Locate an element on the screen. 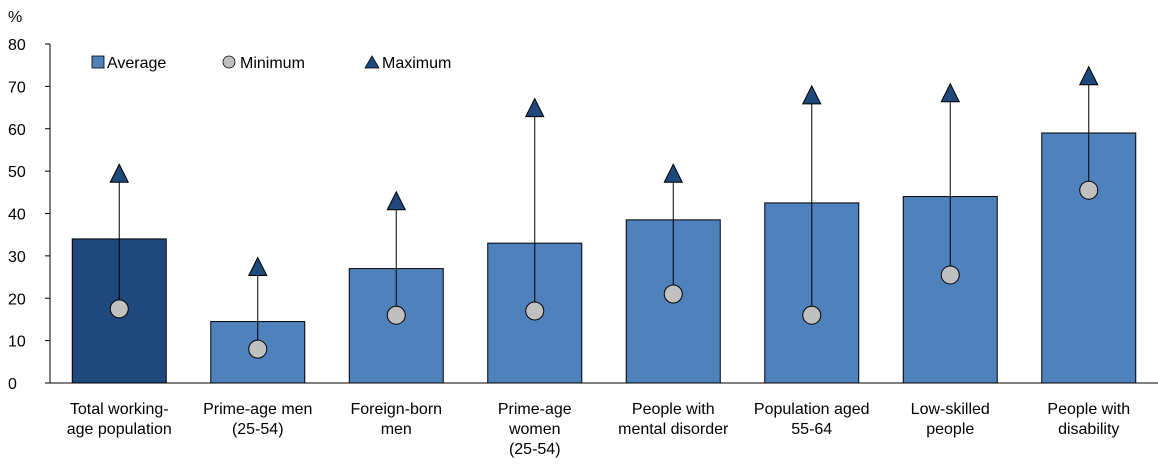 This screenshot has height=468, width=1158. legend-maximum-label: Maximum is located at coordinates (416, 63).